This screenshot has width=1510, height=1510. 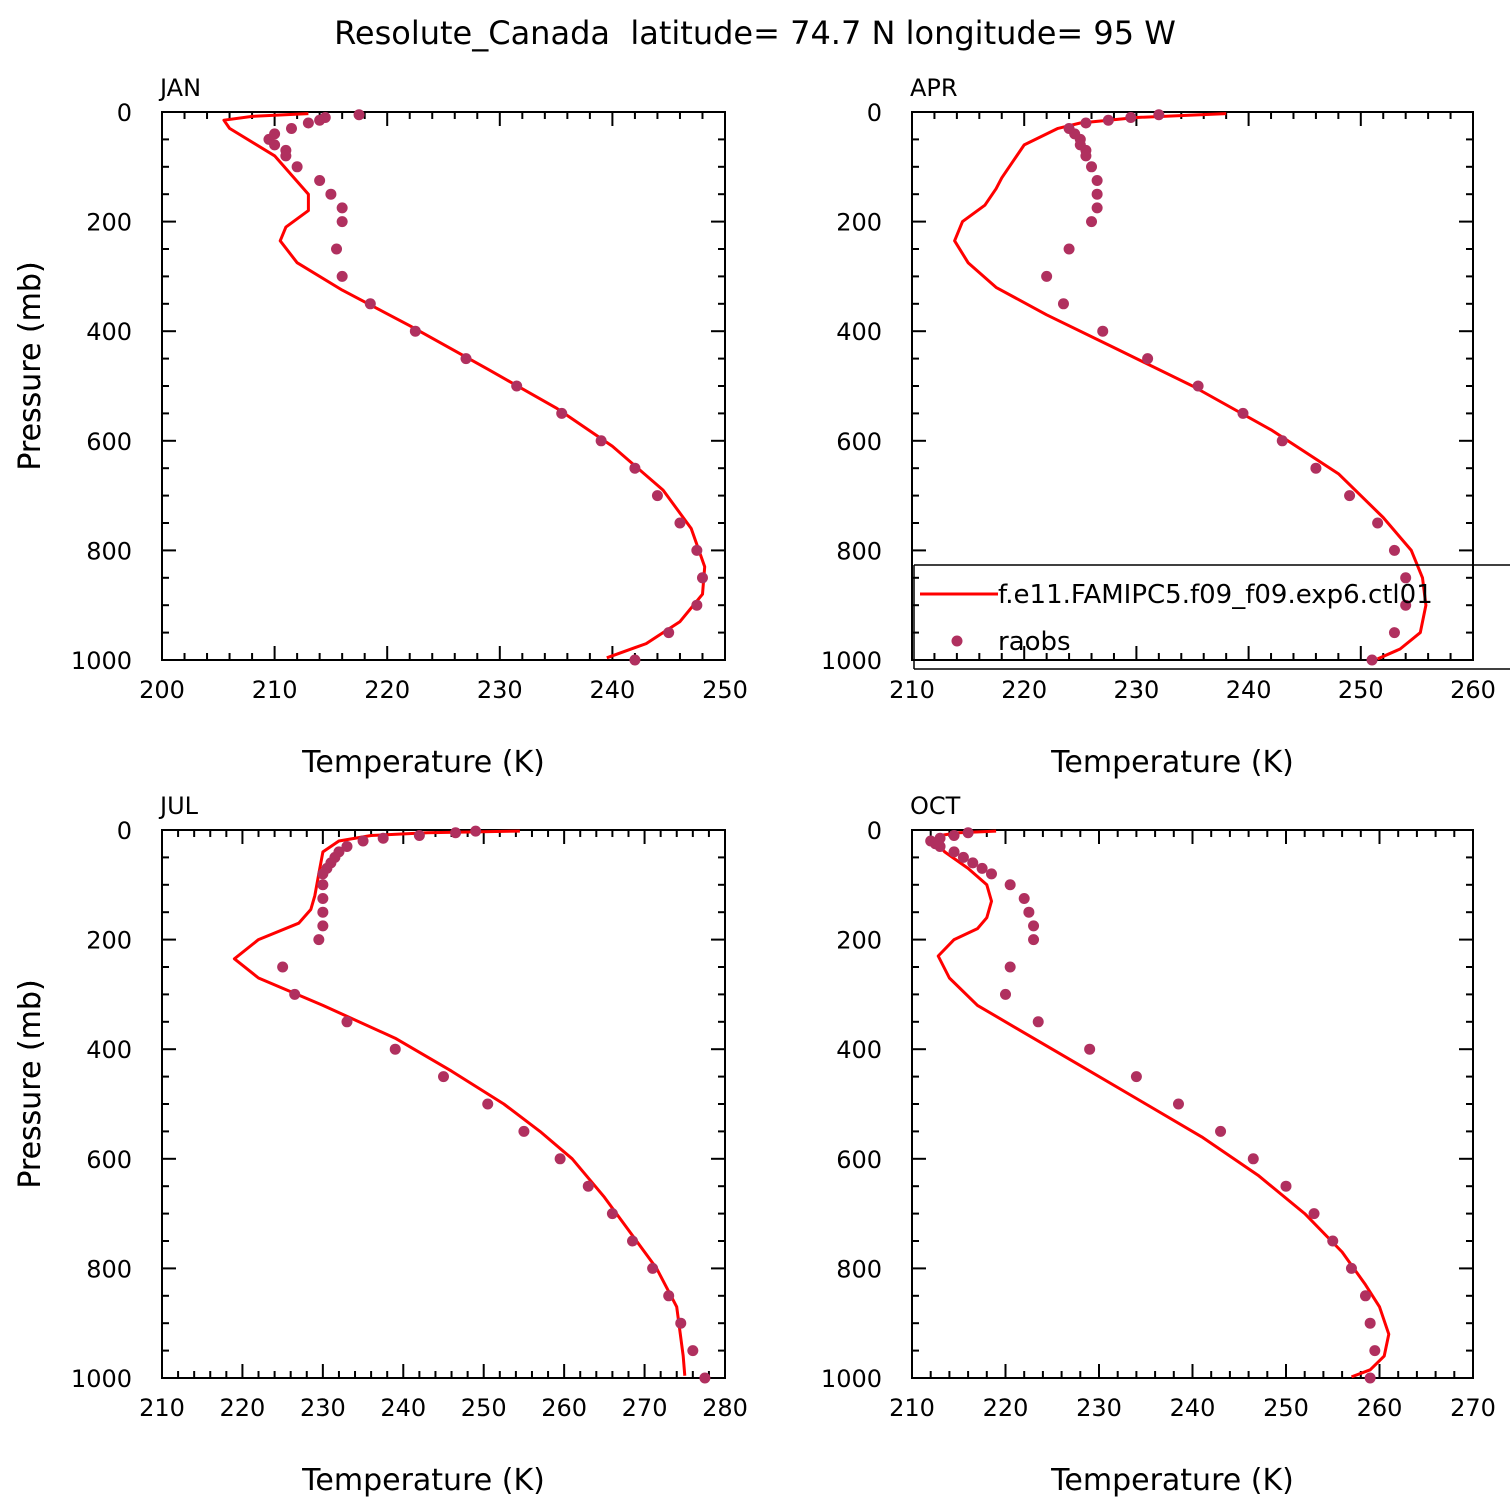 What do you see at coordinates (859, 1269) in the screenshot?
I see `y-tick-label: 800` at bounding box center [859, 1269].